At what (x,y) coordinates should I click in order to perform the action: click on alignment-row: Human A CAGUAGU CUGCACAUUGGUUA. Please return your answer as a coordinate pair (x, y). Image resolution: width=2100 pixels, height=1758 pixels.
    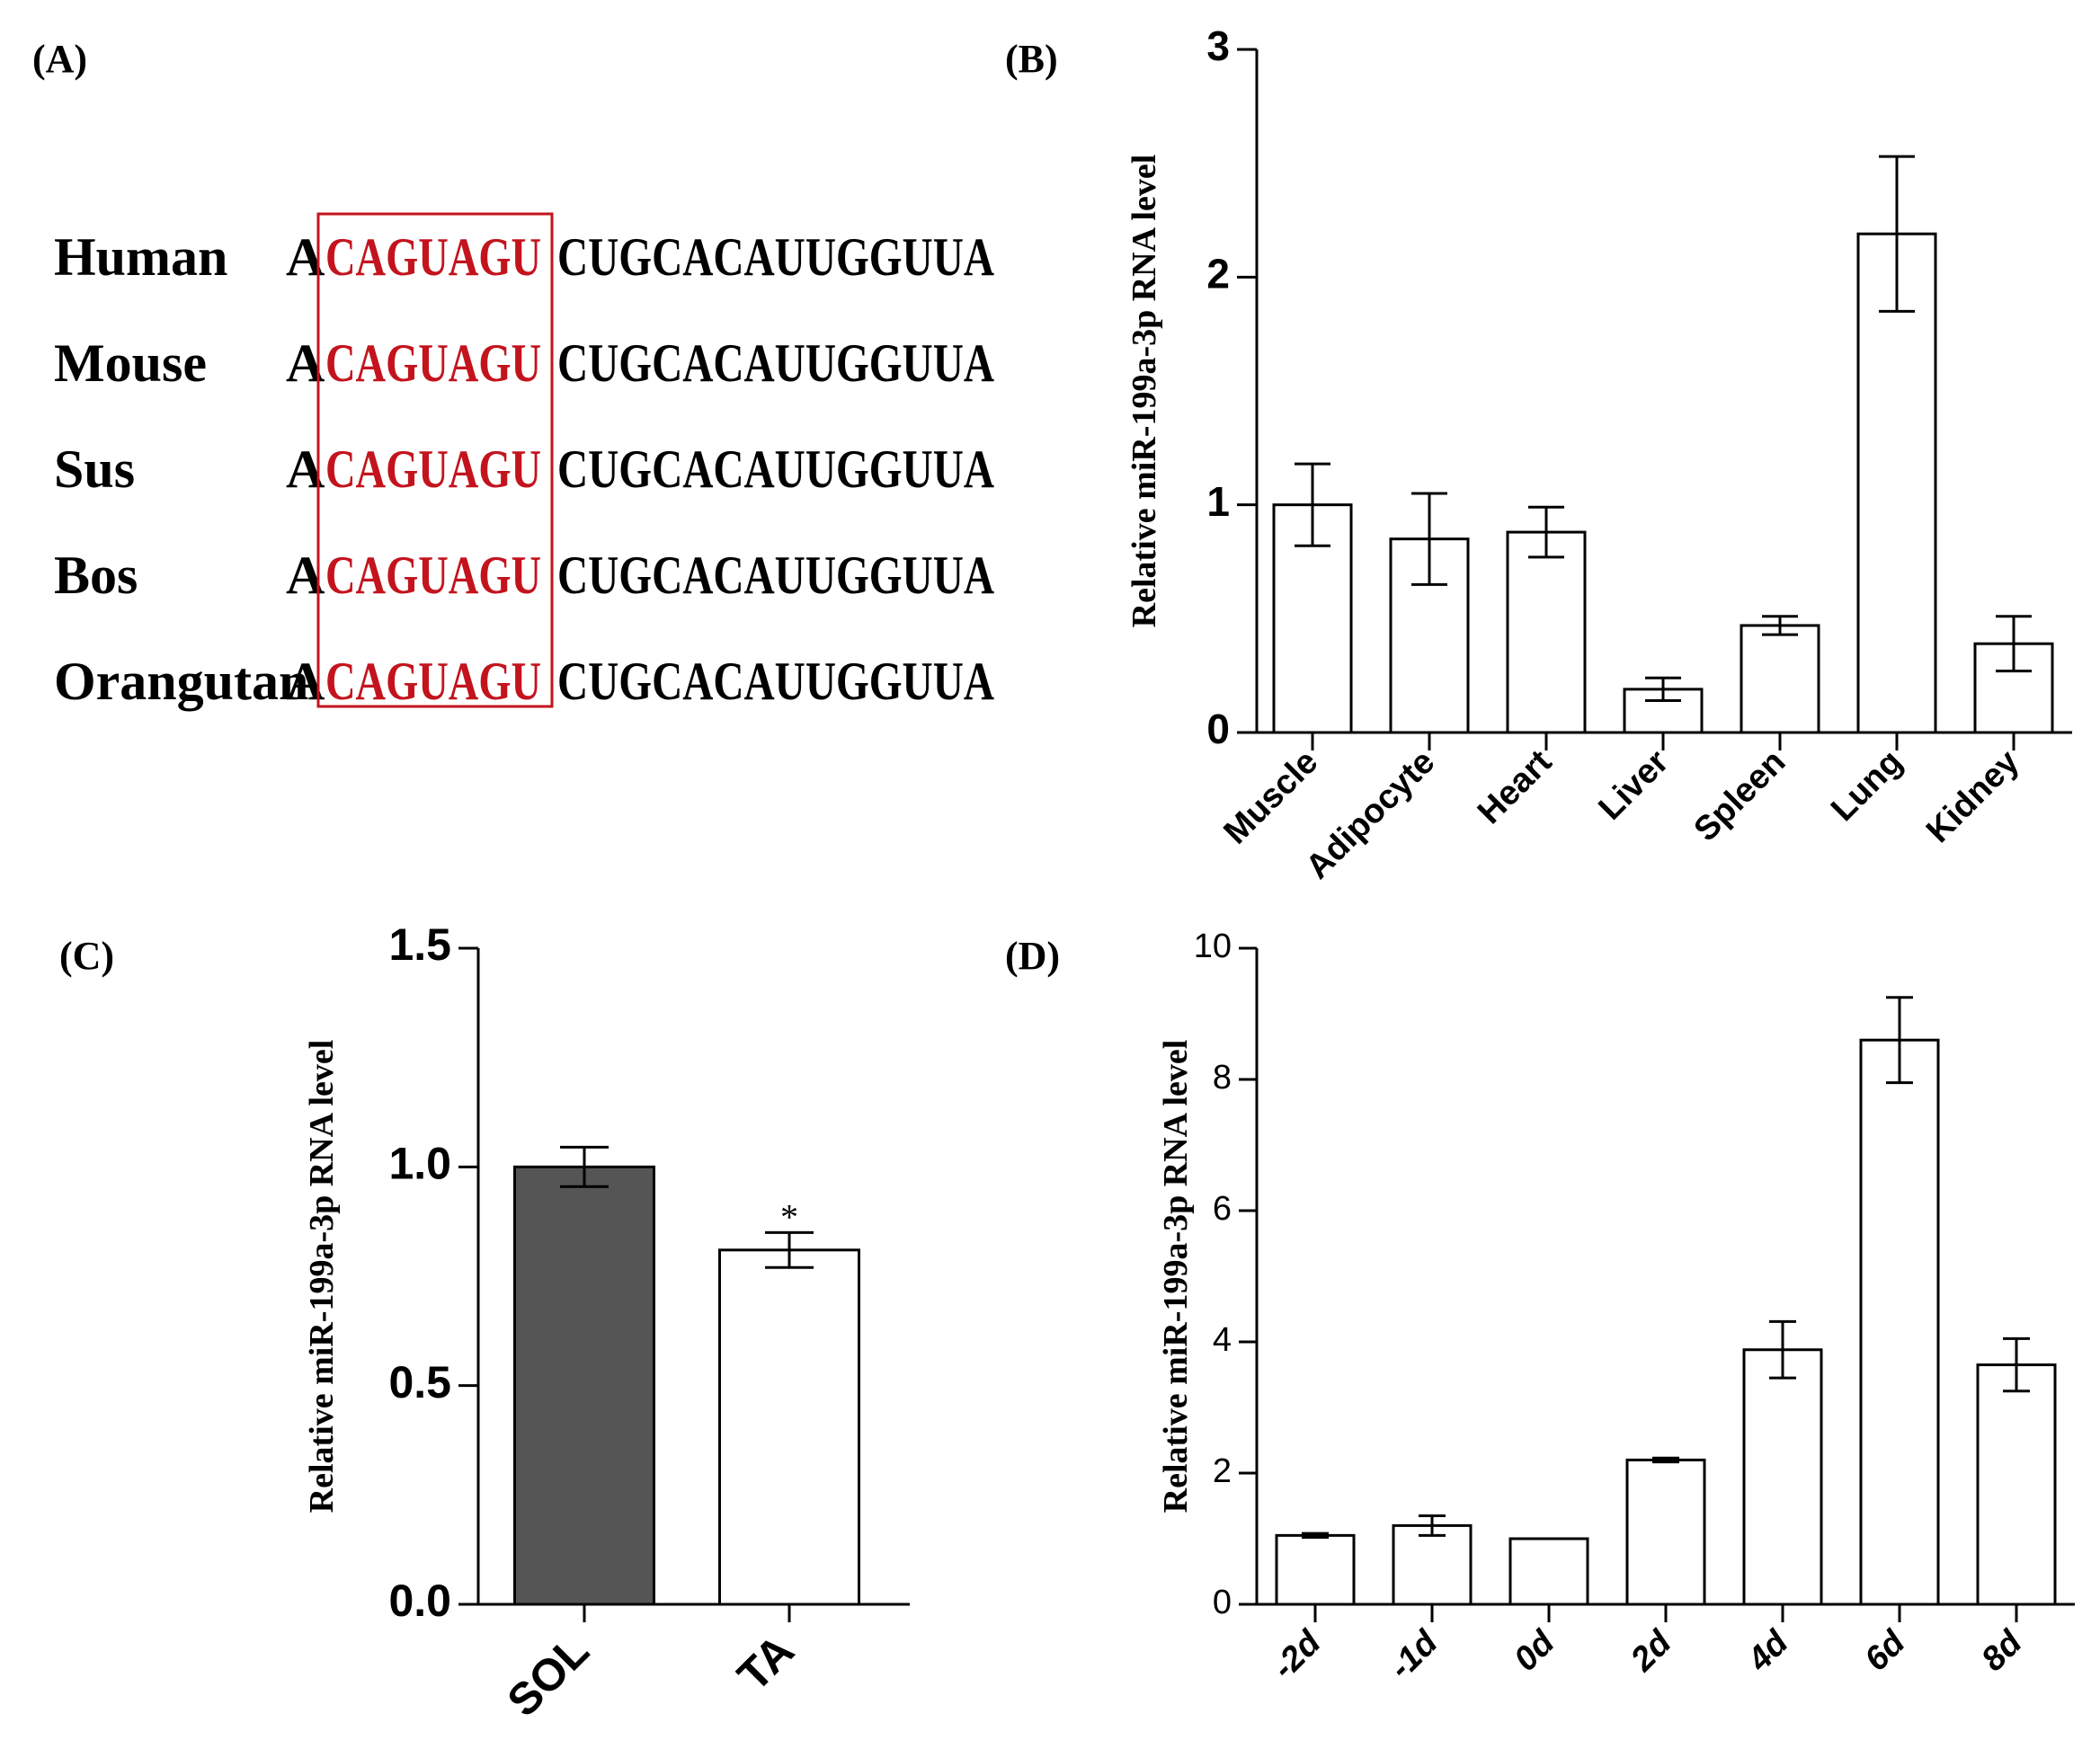
    Looking at the image, I should click on (524, 257).